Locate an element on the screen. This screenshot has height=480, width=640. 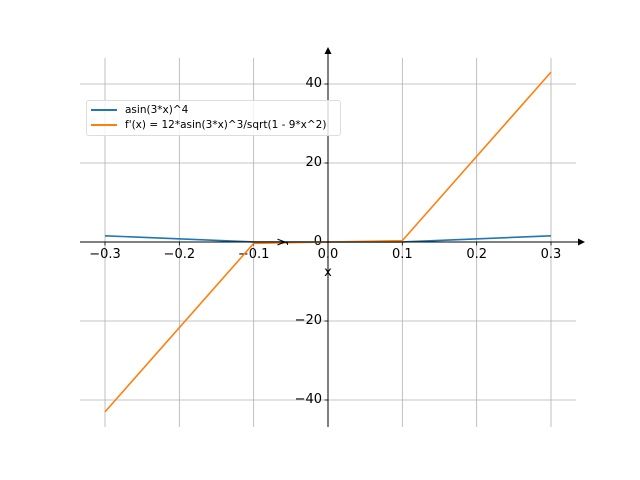
x-tick-label: −0.3 is located at coordinates (105, 254).